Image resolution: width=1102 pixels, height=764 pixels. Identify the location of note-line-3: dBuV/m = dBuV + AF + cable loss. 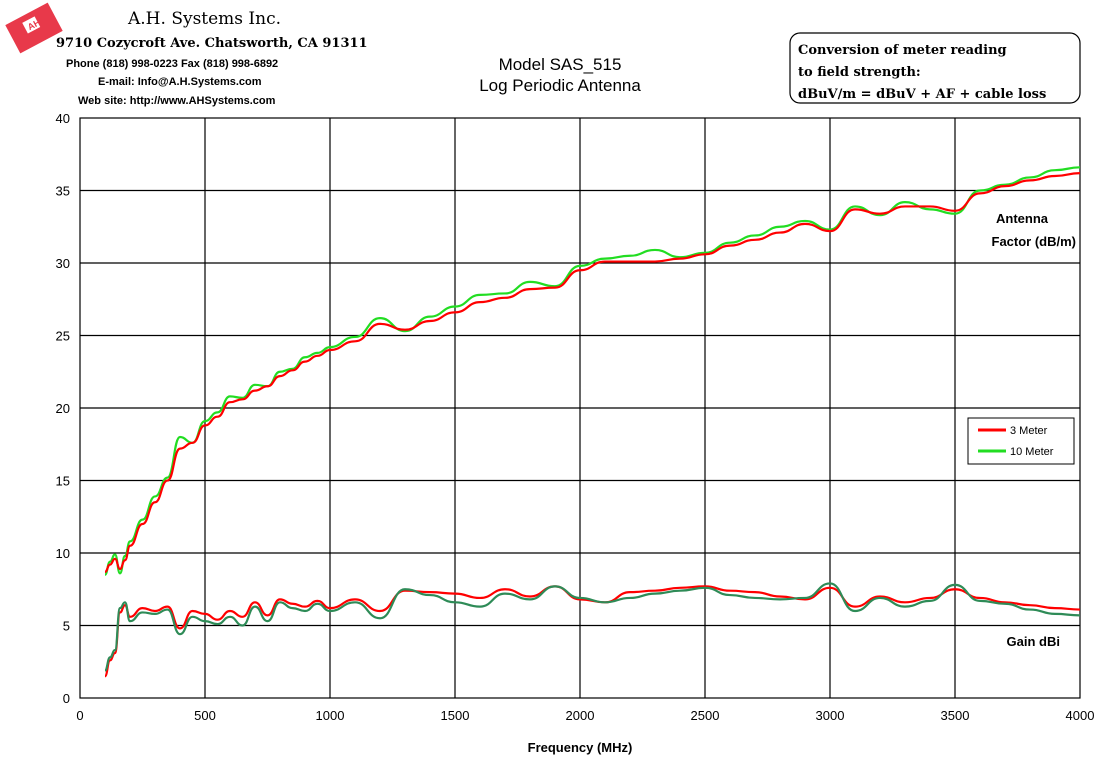
(922, 94).